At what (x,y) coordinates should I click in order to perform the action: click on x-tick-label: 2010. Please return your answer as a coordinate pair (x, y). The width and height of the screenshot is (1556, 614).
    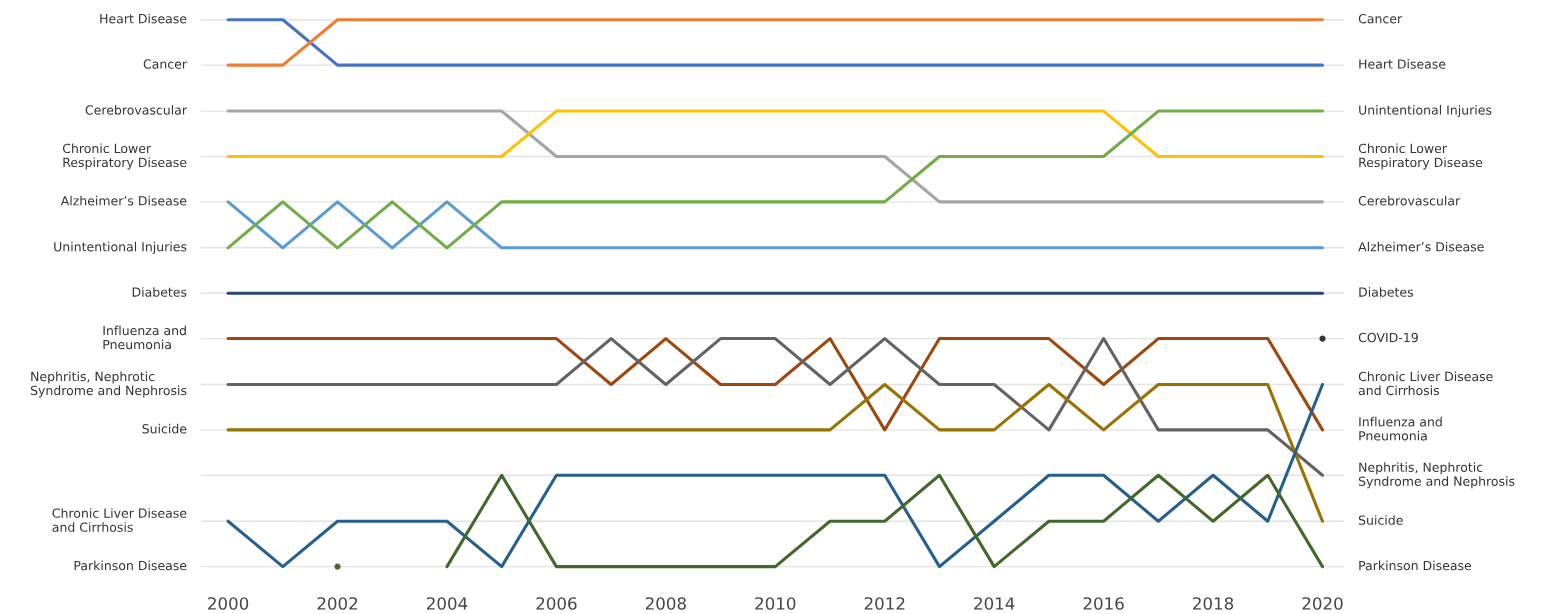
    Looking at the image, I should click on (775, 603).